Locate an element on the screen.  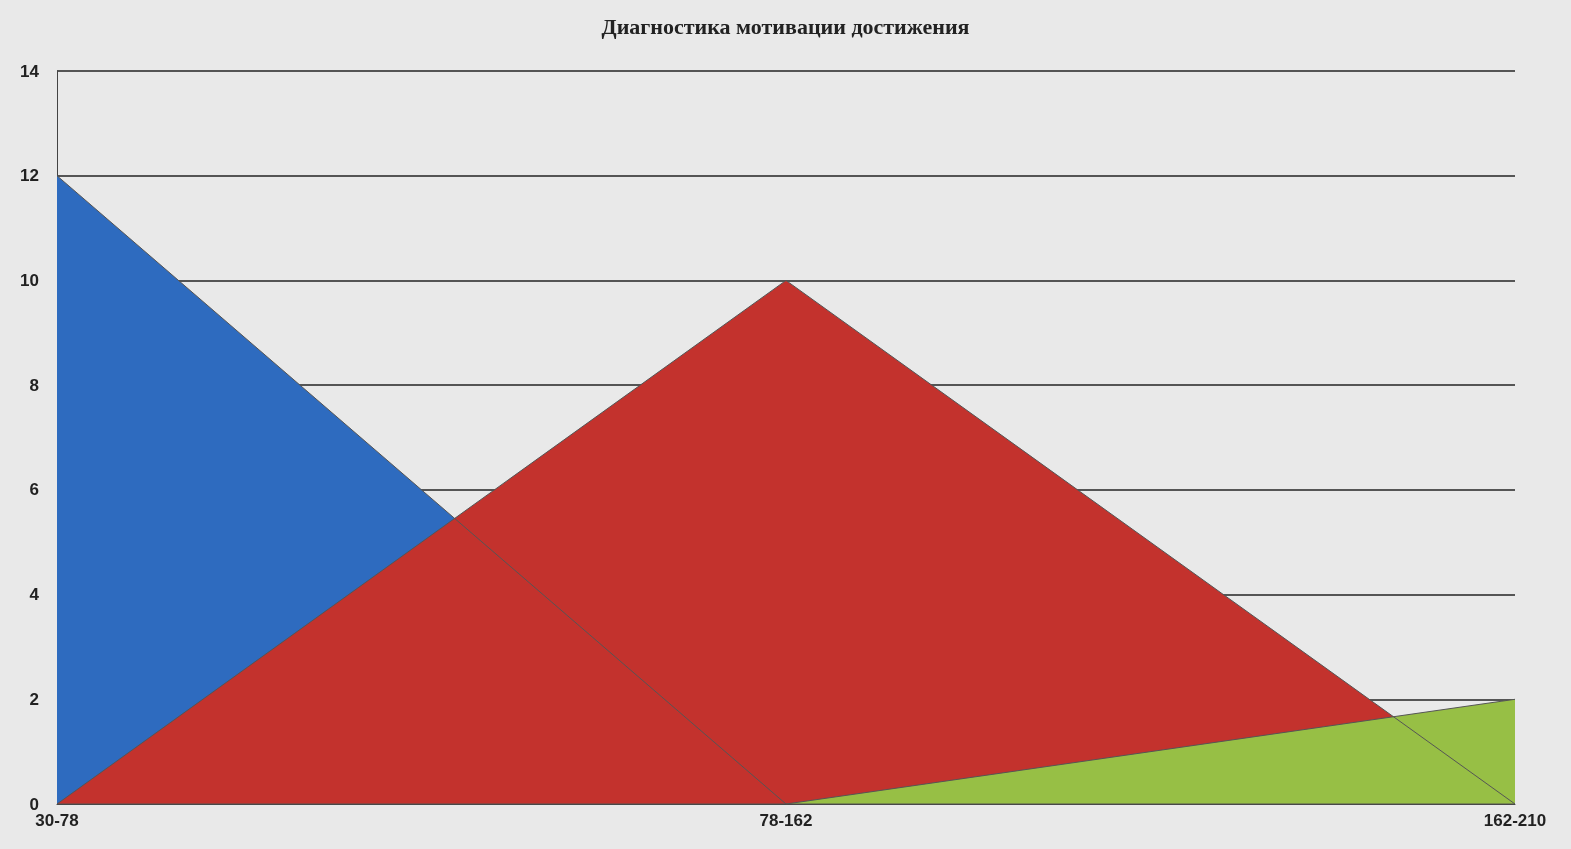
y-tick-label: 12 is located at coordinates (29, 176).